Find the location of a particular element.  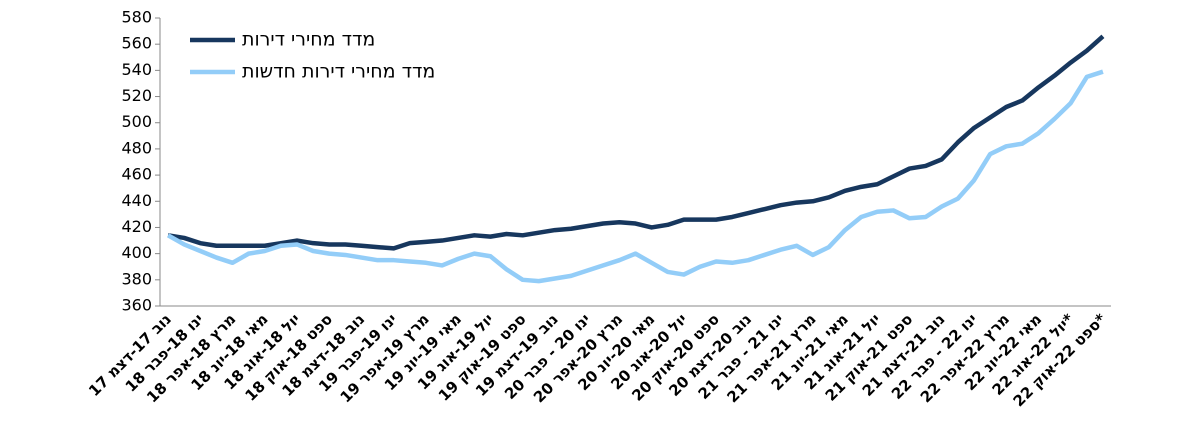

y-tick-label: 520 is located at coordinates (136, 95).